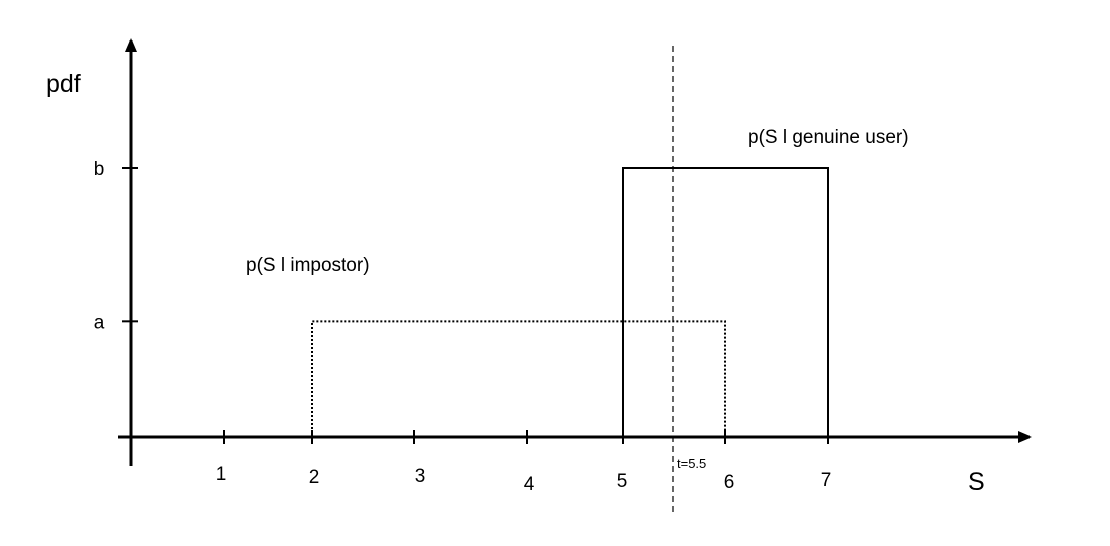 The width and height of the screenshot is (1110, 546). I want to click on impostor-distribution, so click(518, 378).